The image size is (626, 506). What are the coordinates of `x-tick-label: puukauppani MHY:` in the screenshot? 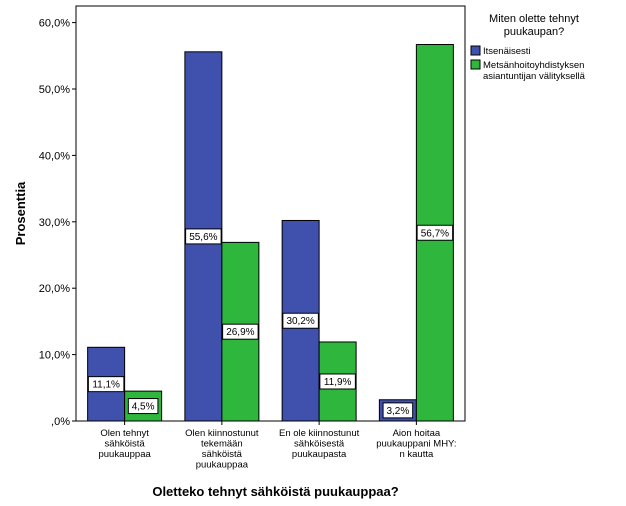 It's located at (416, 444).